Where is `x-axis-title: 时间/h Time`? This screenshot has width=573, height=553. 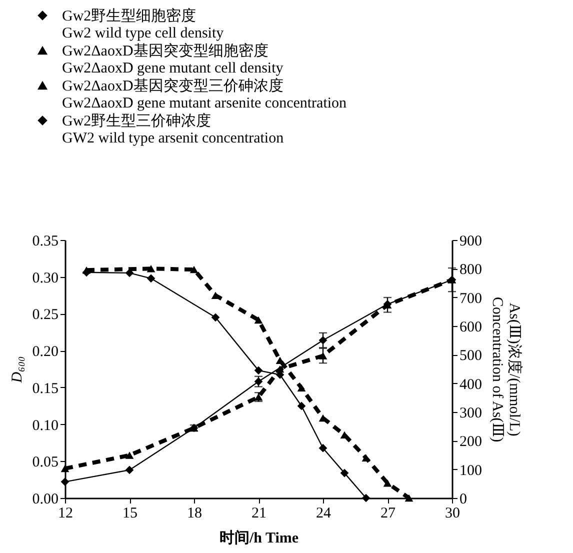 x-axis-title: 时间/h Time is located at coordinates (259, 538).